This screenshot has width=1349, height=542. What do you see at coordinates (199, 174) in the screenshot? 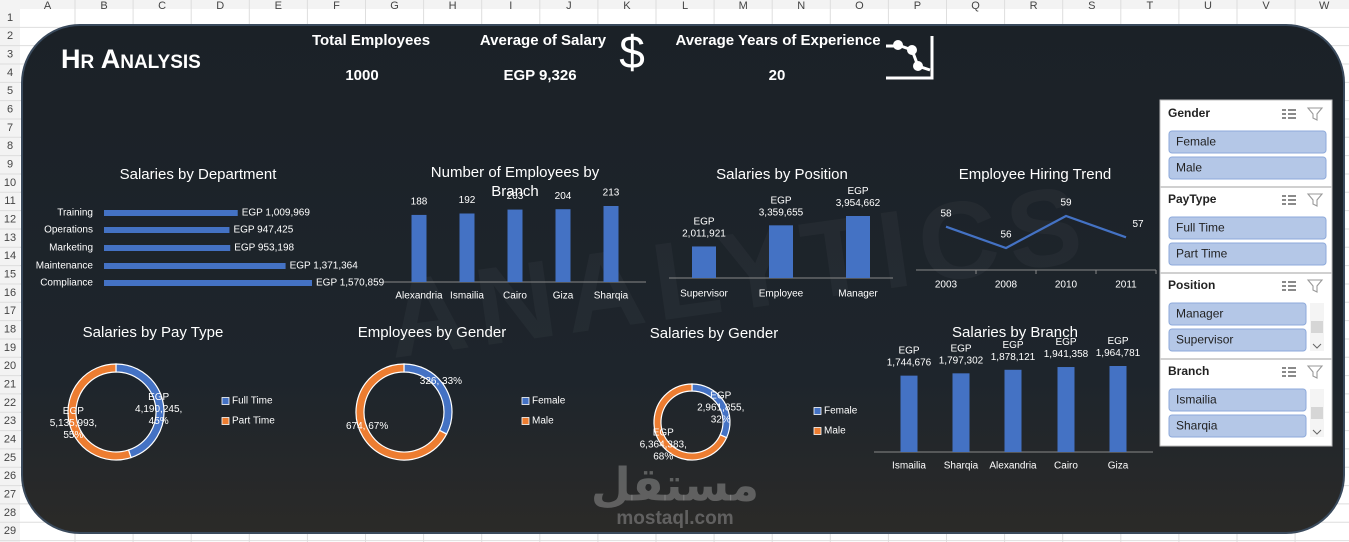
I see `chart-title: Salaries by Department` at bounding box center [199, 174].